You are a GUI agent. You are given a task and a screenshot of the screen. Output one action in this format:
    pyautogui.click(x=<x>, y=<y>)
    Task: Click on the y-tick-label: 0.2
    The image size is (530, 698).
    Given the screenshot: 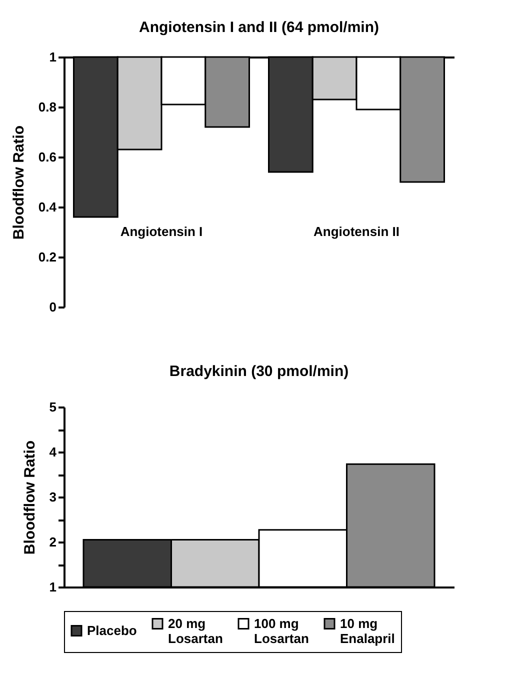 What is the action you would take?
    pyautogui.click(x=47, y=257)
    